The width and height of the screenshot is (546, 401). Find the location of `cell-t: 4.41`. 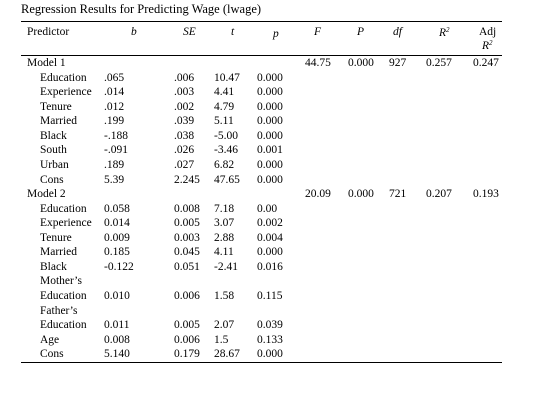

cell-t: 4.41 is located at coordinates (224, 92).